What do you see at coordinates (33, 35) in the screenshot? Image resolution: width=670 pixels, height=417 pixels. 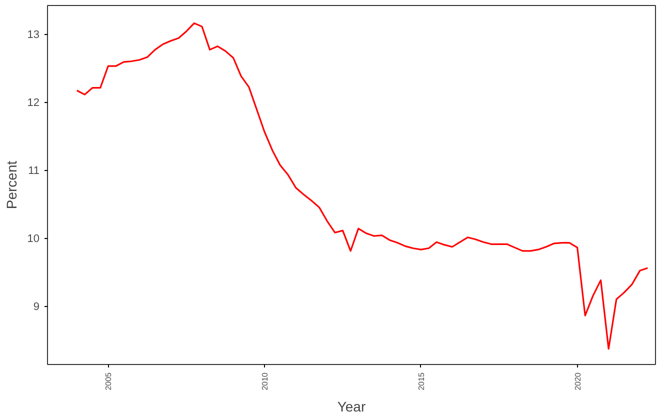 I see `y-tick-label: 13` at bounding box center [33, 35].